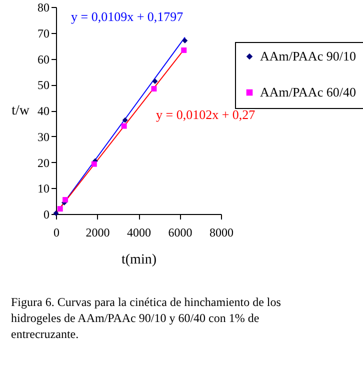 The height and width of the screenshot is (376, 363). Describe the element at coordinates (44, 111) in the screenshot. I see `y-tick-label: 40` at that location.